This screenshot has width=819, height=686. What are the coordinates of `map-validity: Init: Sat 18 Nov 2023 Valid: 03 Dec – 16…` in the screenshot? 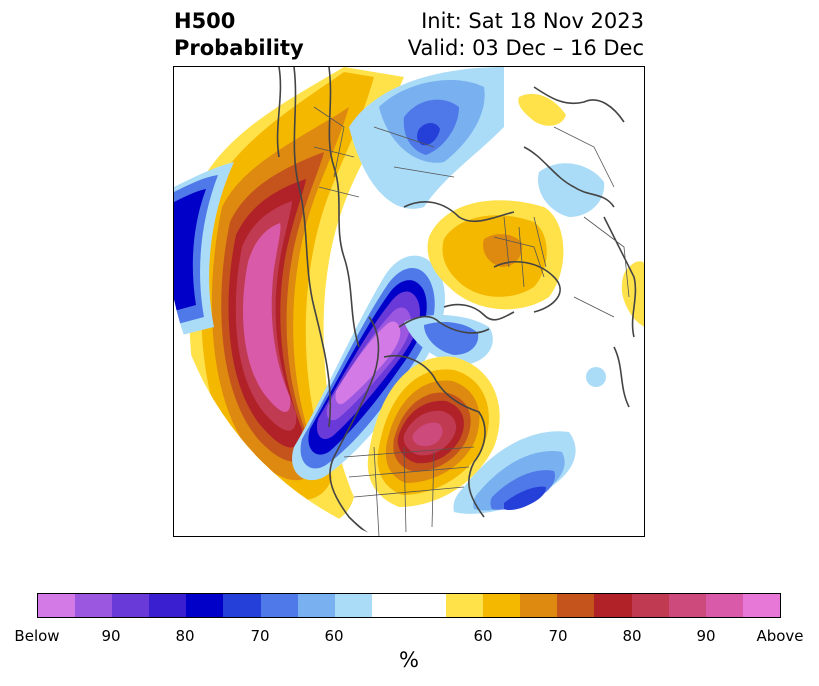 It's located at (526, 35).